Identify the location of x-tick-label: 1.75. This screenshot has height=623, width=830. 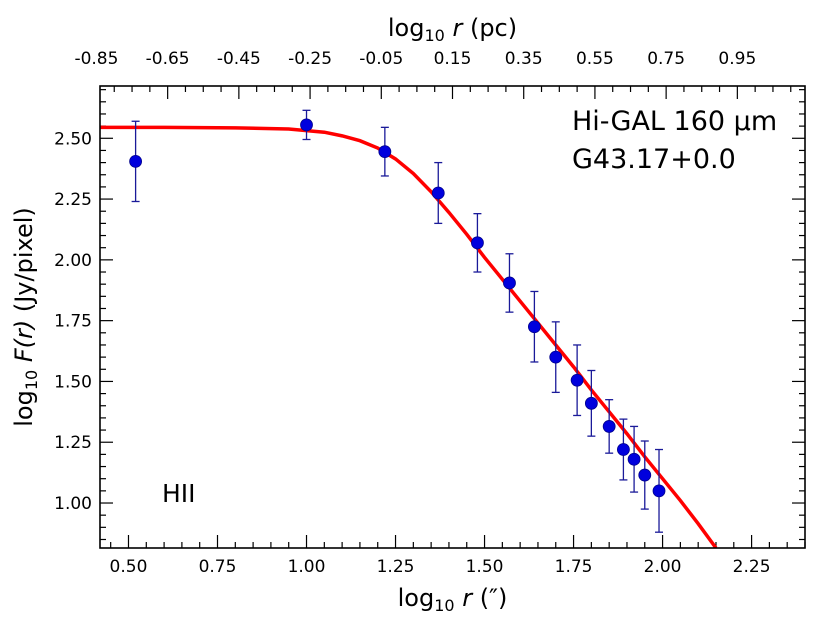
(574, 567).